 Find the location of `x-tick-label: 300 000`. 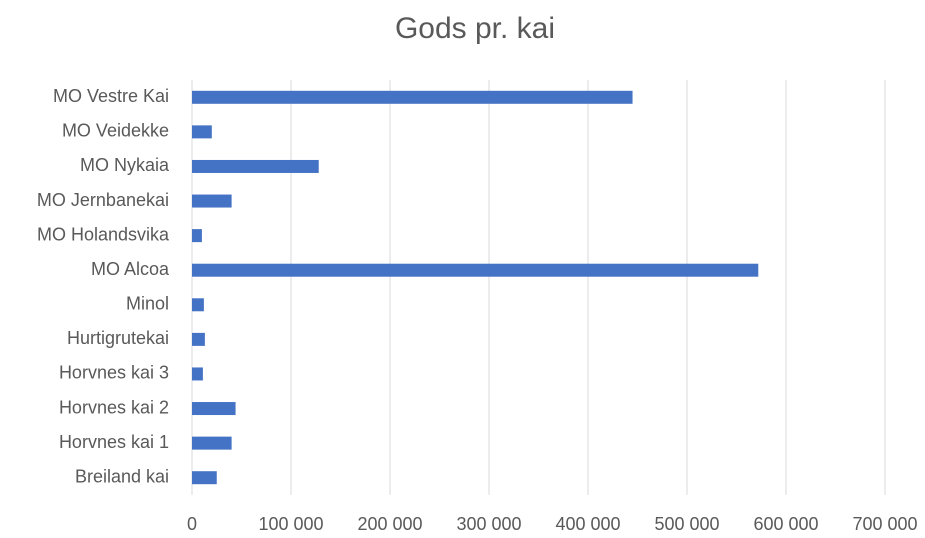

x-tick-label: 300 000 is located at coordinates (488, 524).